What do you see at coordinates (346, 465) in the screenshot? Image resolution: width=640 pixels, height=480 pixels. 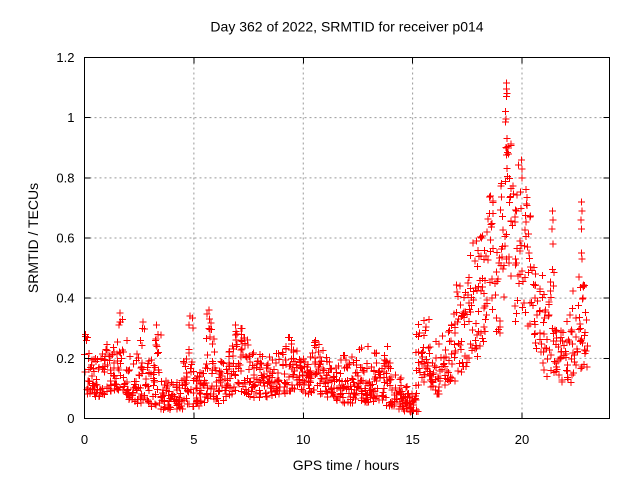 I see `x-axis-label: GPS time / hours` at bounding box center [346, 465].